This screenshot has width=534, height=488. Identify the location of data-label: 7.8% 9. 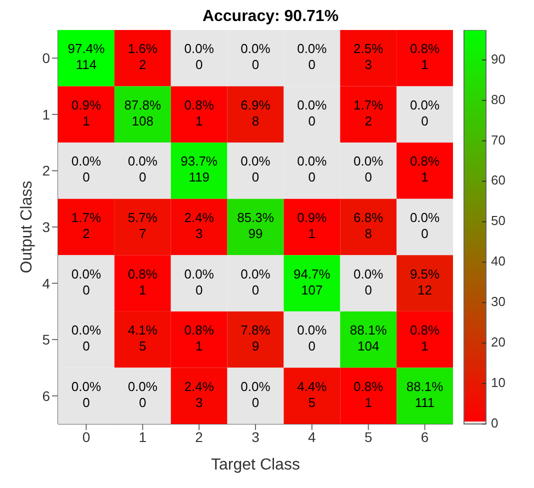
(255, 338).